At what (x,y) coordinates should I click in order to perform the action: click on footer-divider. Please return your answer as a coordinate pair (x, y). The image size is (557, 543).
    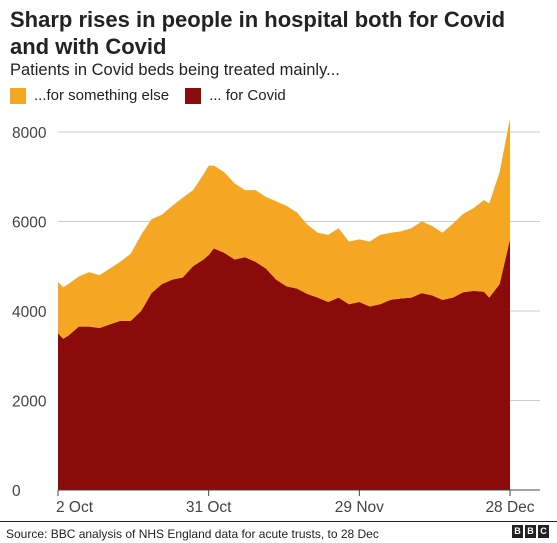
    Looking at the image, I should click on (278, 521).